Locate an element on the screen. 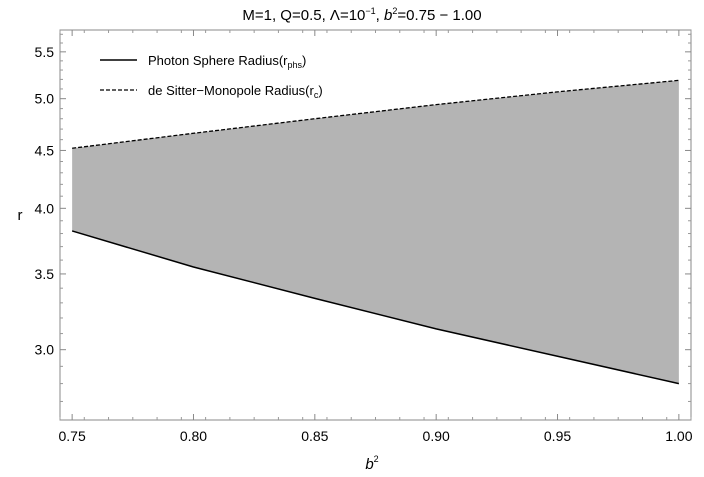 This screenshot has width=704, height=477. legend-entry-de-sitter-close: ) is located at coordinates (320, 90).